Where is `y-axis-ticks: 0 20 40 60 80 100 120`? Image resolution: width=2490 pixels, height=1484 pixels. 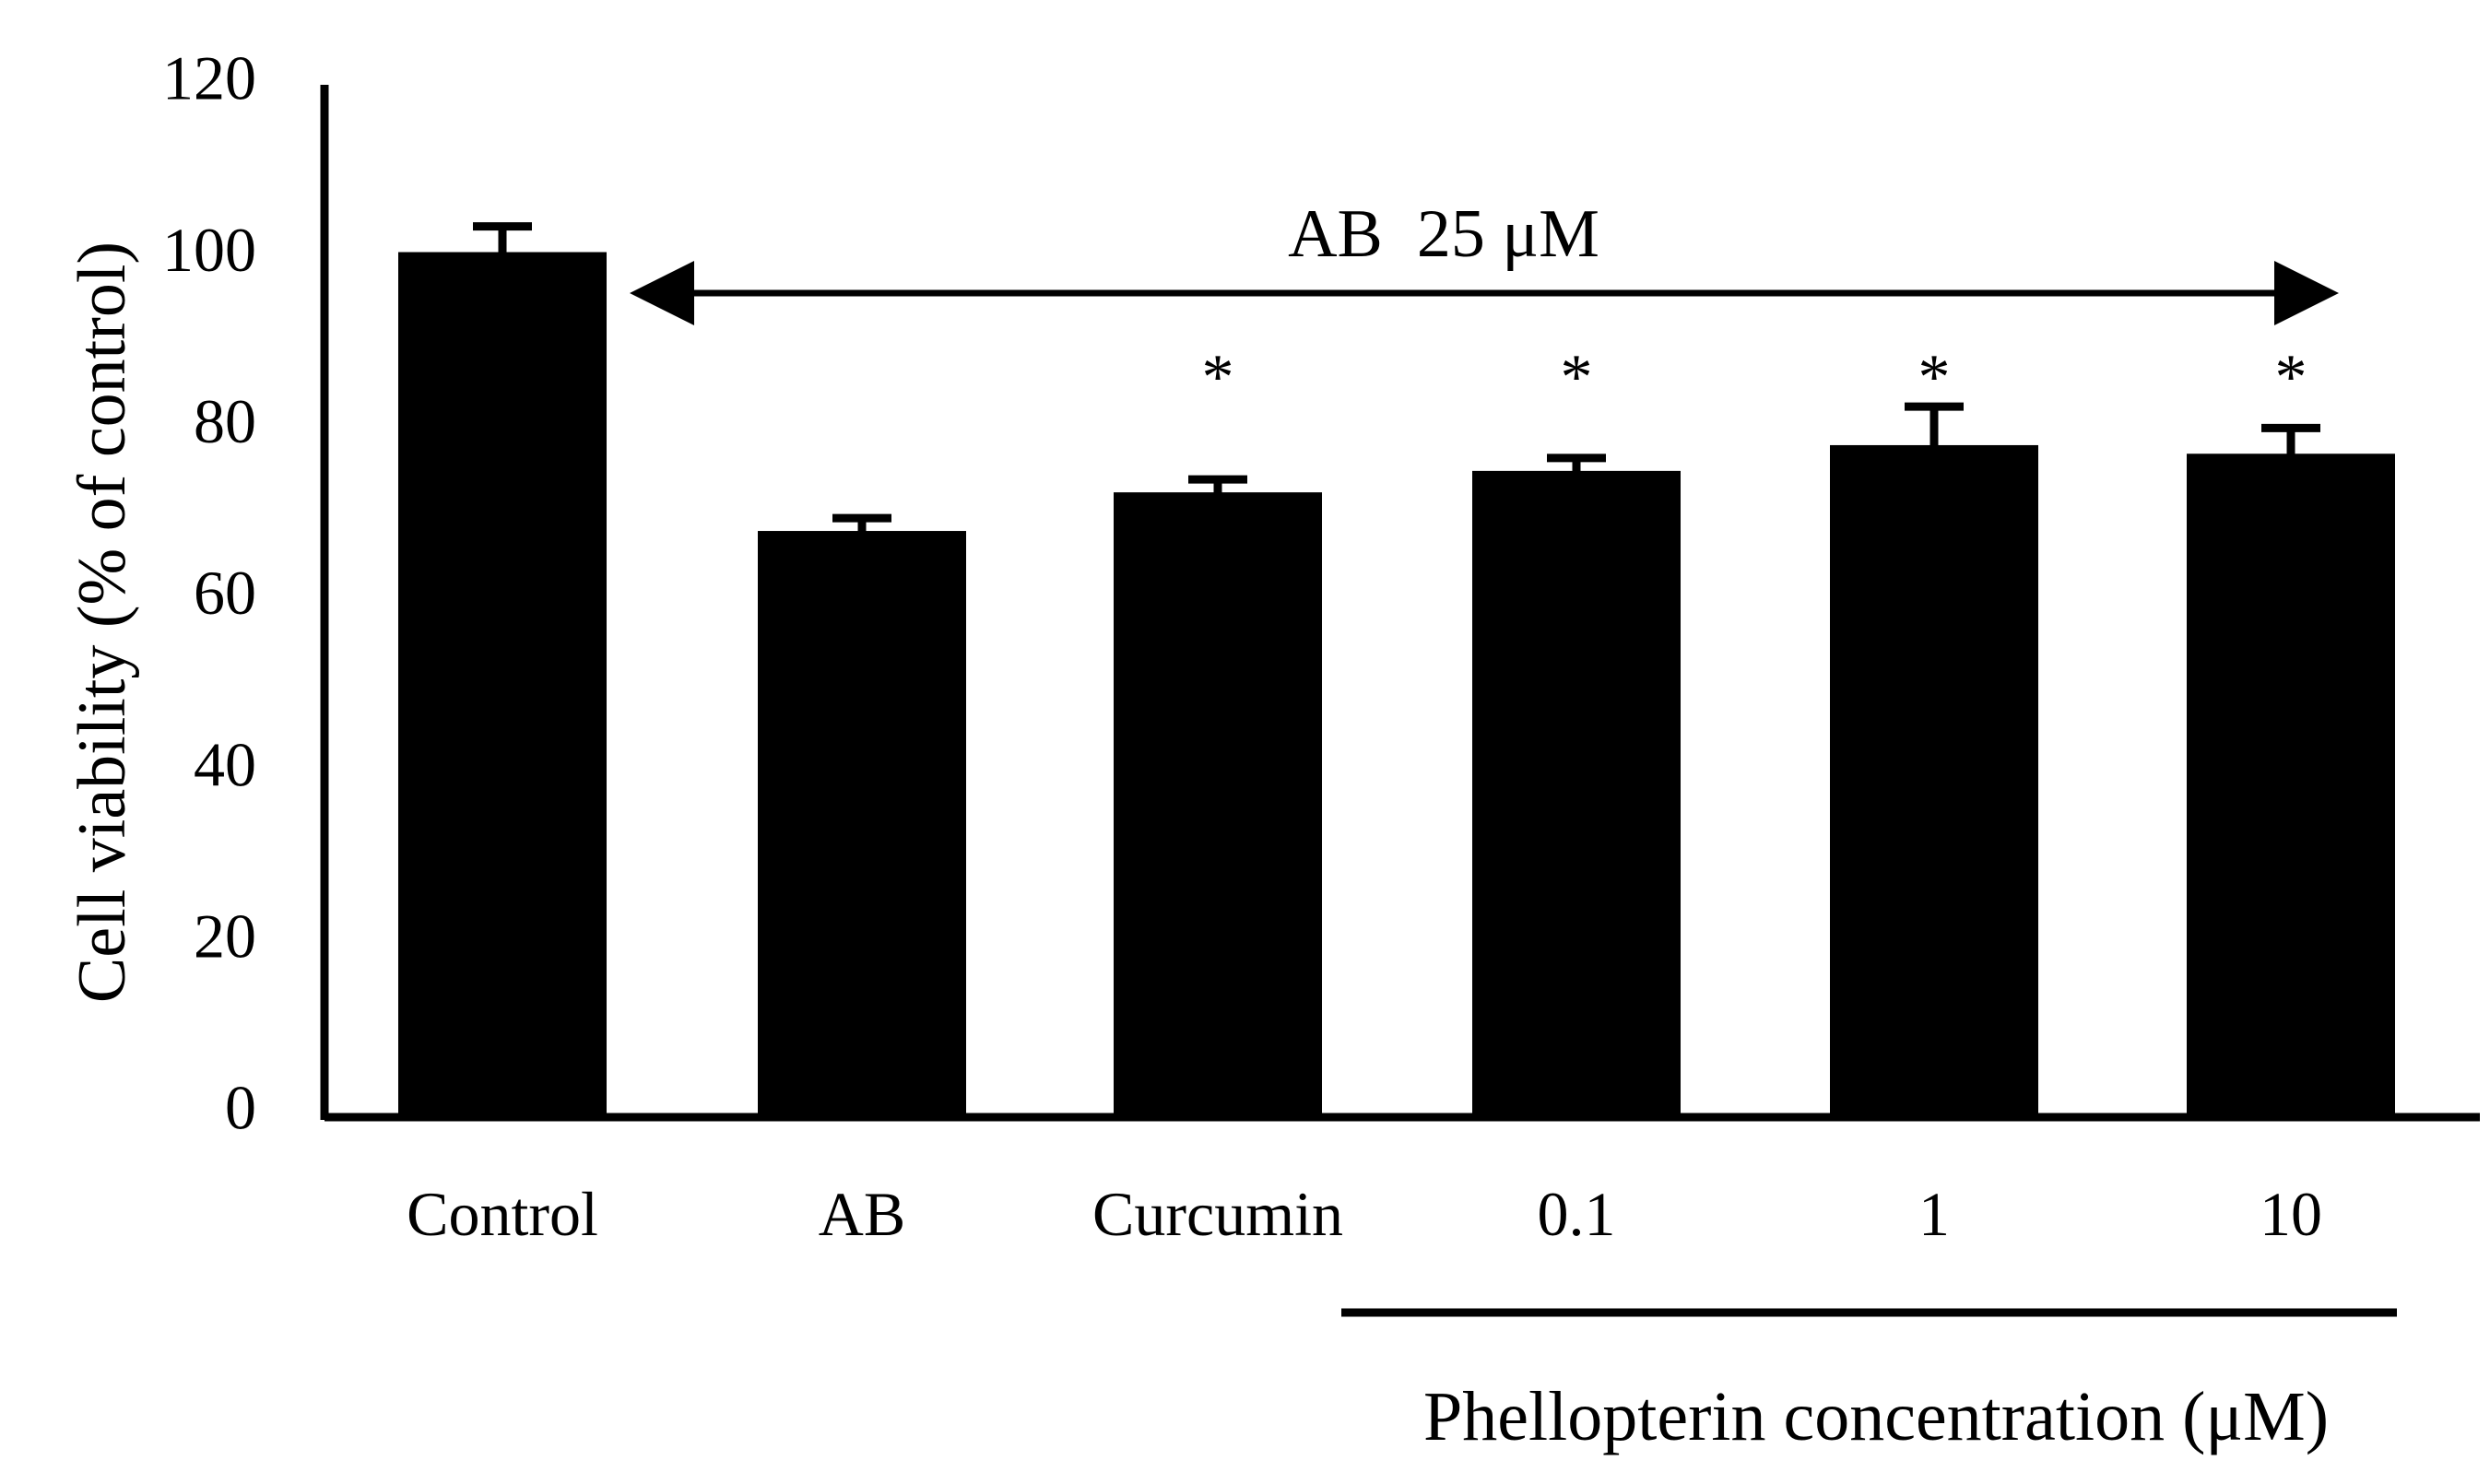
y-axis-ticks: 0 20 40 60 80 100 120 is located at coordinates (209, 593).